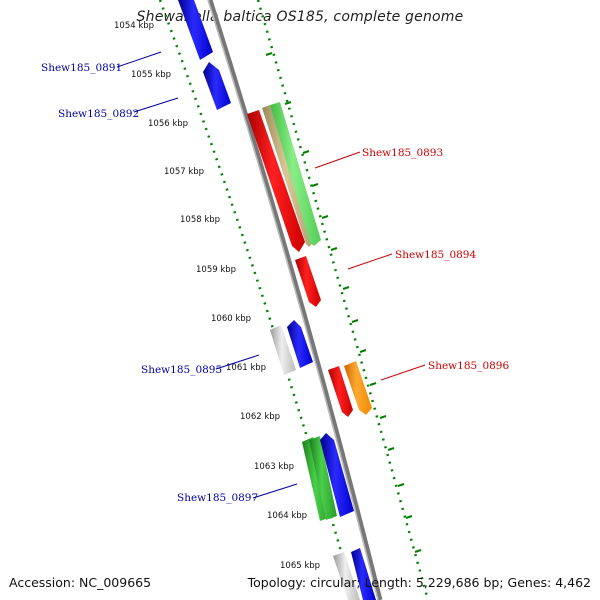  Describe the element at coordinates (151, 75) in the screenshot. I see `tick-label-1055: 1055 kbp` at that location.